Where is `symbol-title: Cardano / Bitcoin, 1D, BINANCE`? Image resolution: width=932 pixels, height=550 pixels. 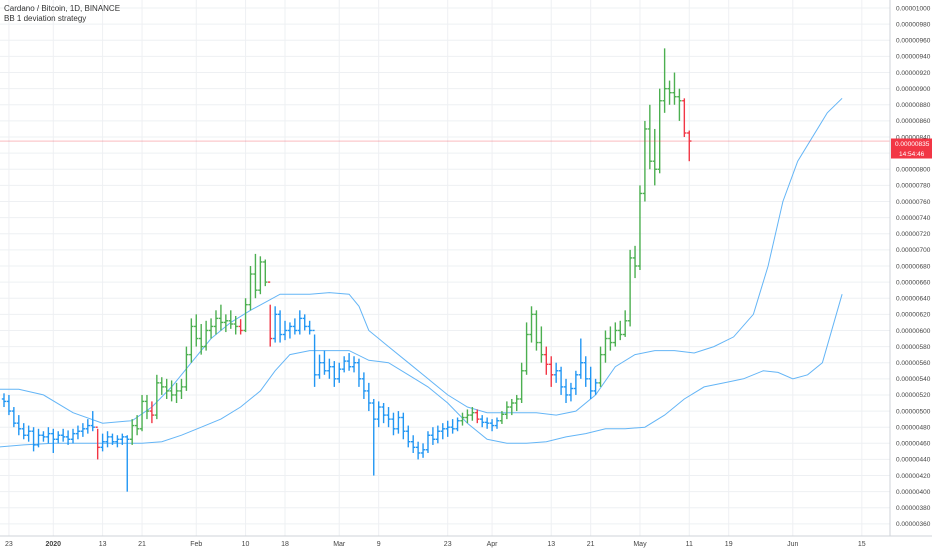
symbol-title: Cardano / Bitcoin, 1D, BINANCE is located at coordinates (62, 8).